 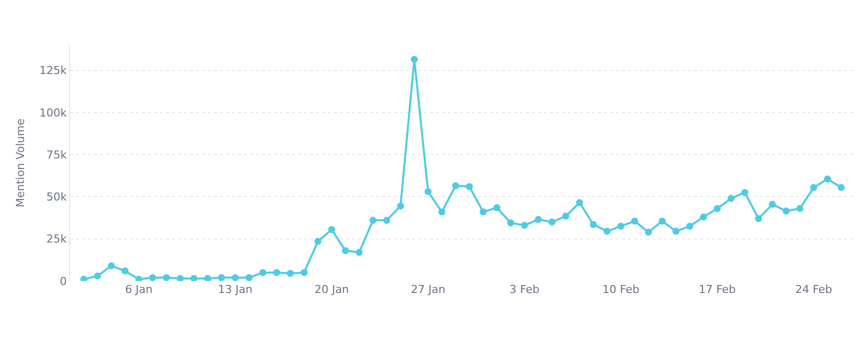 I want to click on x-tick-label: 13 Jan, so click(x=235, y=289).